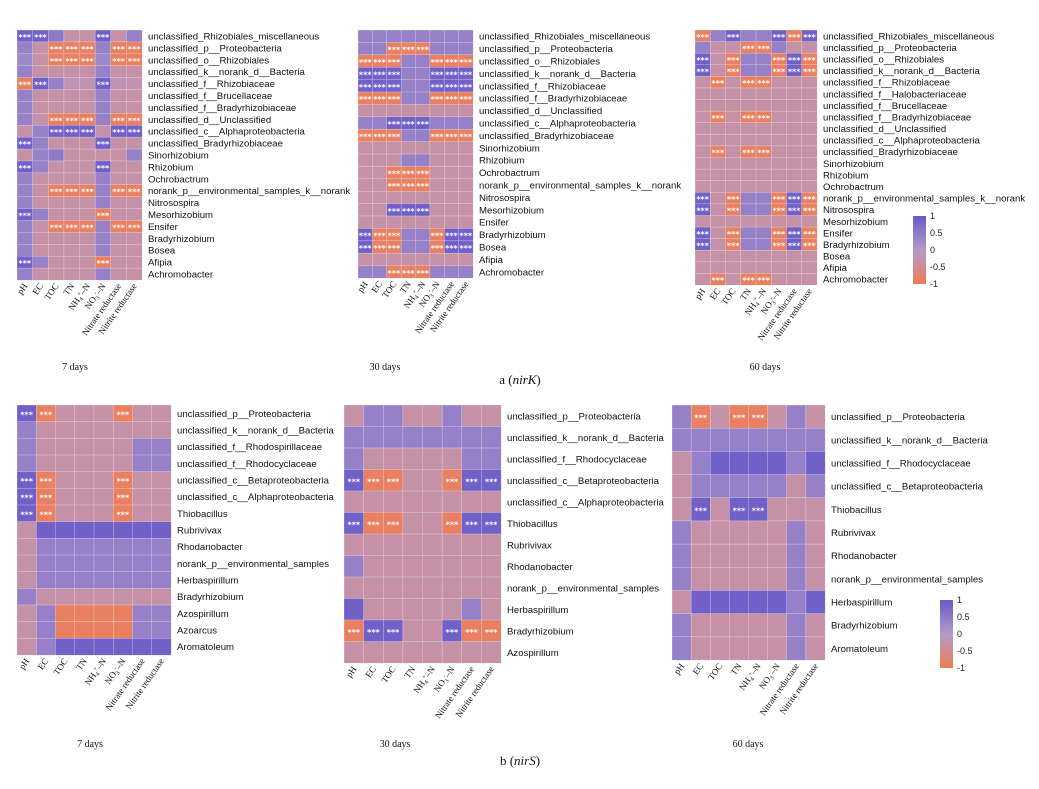 The width and height of the screenshot is (1039, 789). I want to click on row-label: Rubrivivax, so click(199, 531).